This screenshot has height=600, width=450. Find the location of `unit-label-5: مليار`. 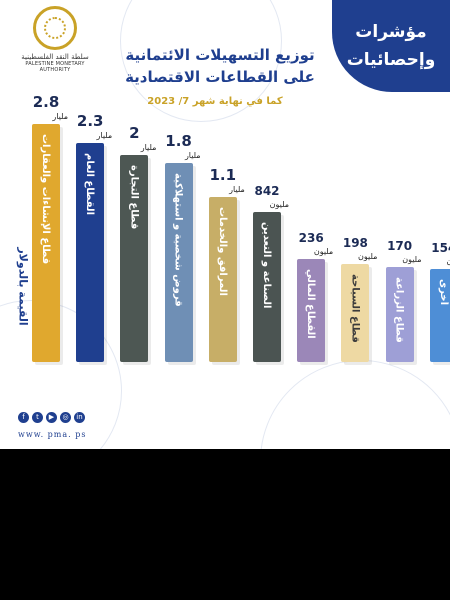

unit-label-5: مليار is located at coordinates (237, 190).